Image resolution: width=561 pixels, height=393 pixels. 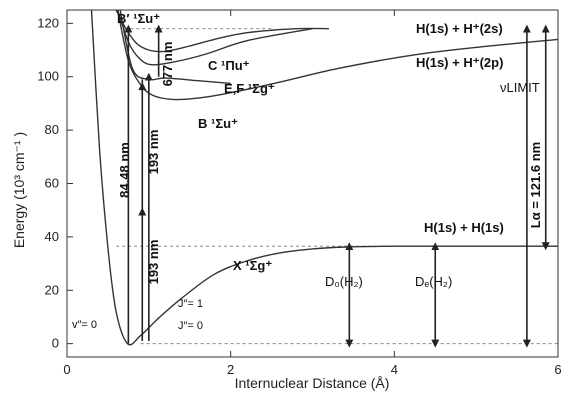 I want to click on label-677nm: 677 nm, so click(x=167, y=64).